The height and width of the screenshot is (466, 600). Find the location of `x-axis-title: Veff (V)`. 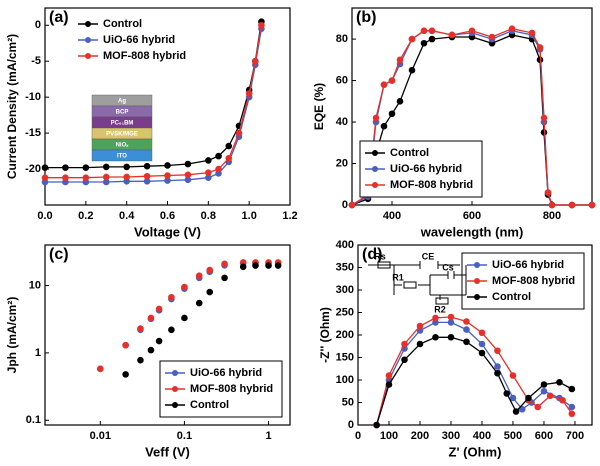

x-axis-title: Veff (V) is located at coordinates (167, 451).